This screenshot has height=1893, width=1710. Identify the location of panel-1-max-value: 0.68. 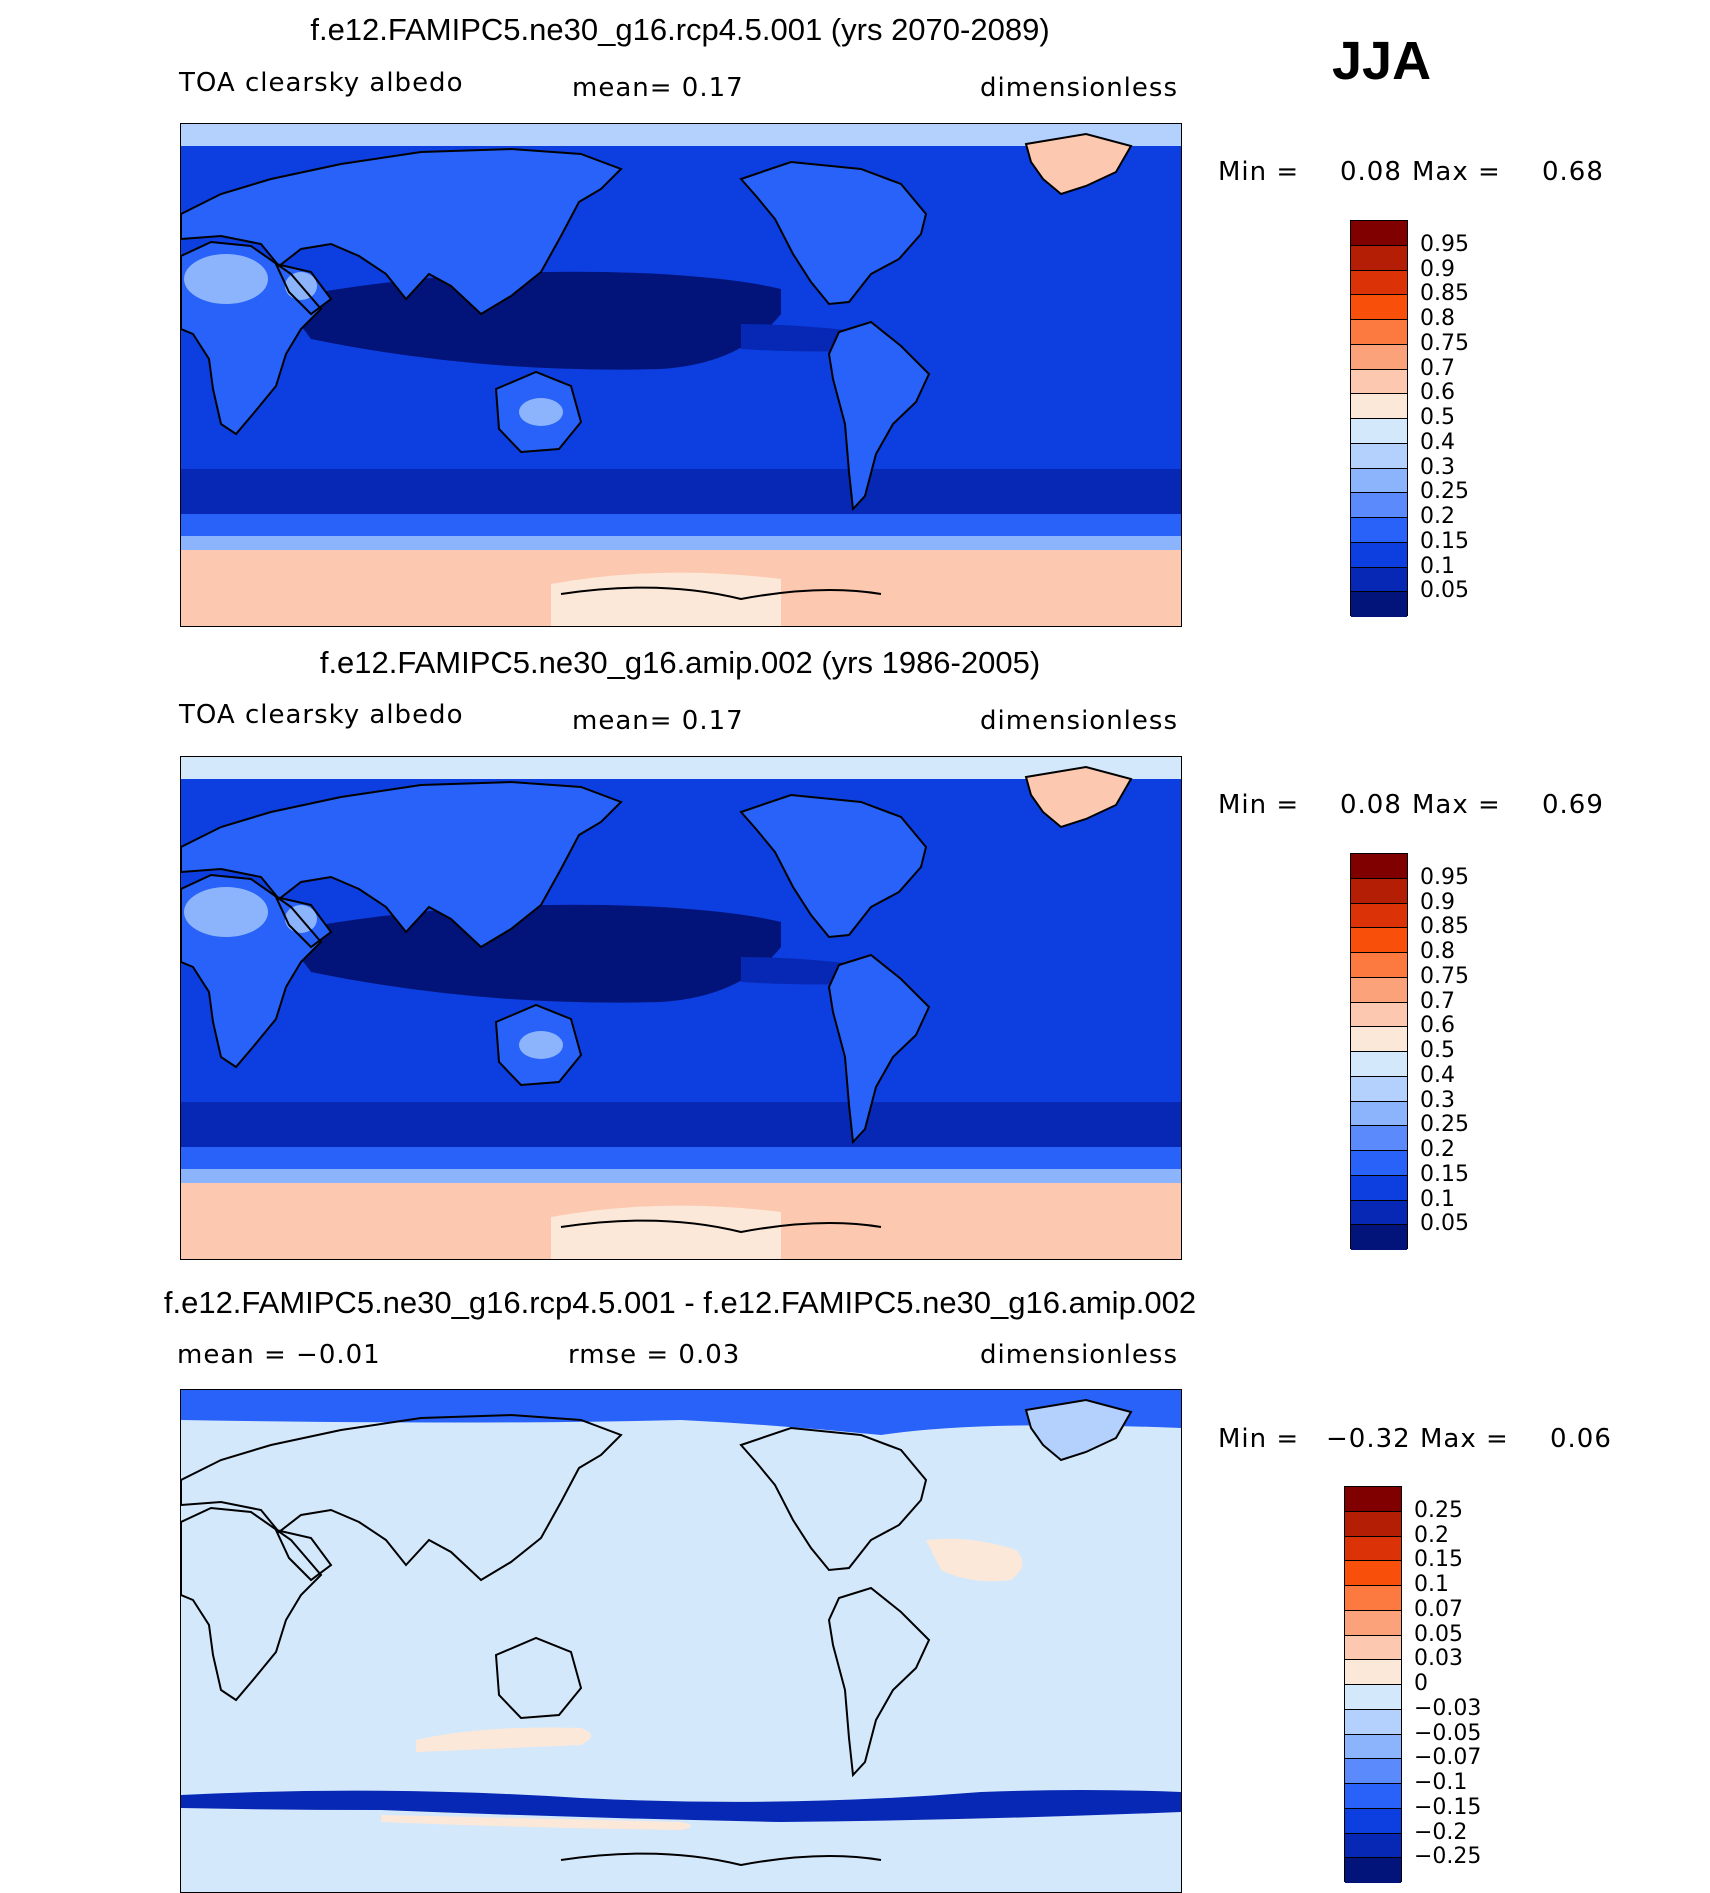
(1573, 172).